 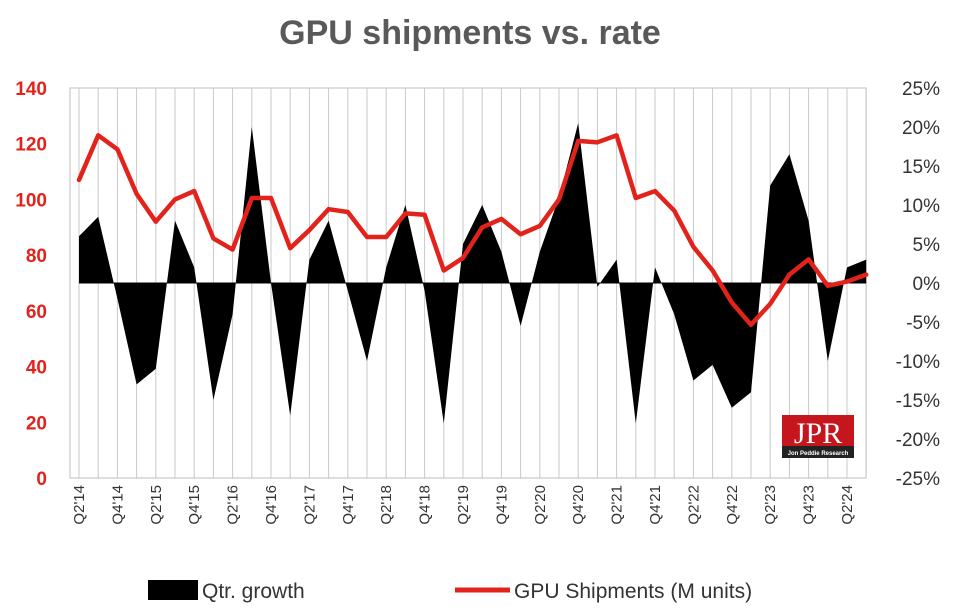 What do you see at coordinates (501, 505) in the screenshot?
I see `x-axis-tick-label: Q4'19` at bounding box center [501, 505].